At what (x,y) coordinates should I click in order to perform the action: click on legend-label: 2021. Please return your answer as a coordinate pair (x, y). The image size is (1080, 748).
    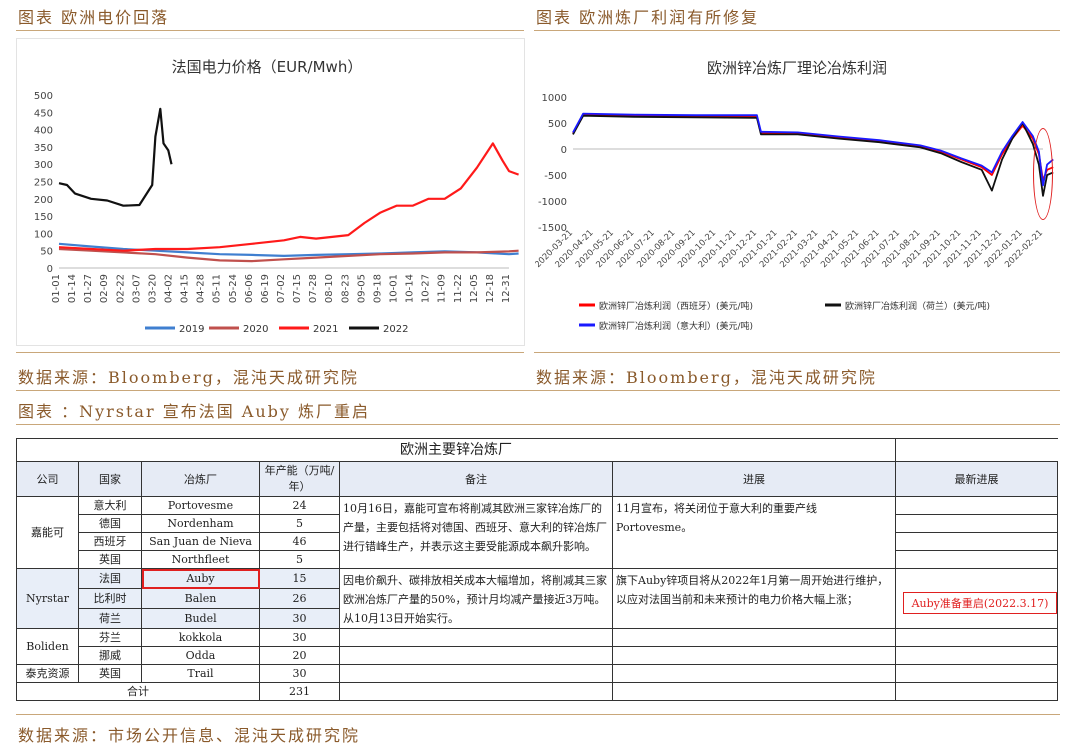
    Looking at the image, I should click on (325, 329).